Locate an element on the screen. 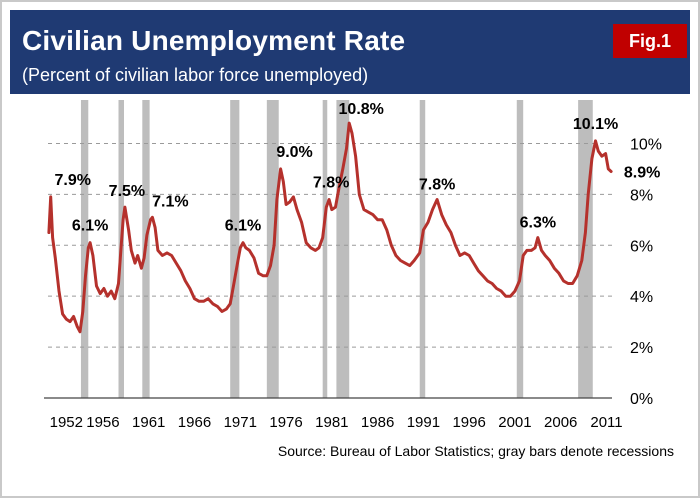 This screenshot has width=700, height=498. x-tick-label: 1986 is located at coordinates (377, 422).